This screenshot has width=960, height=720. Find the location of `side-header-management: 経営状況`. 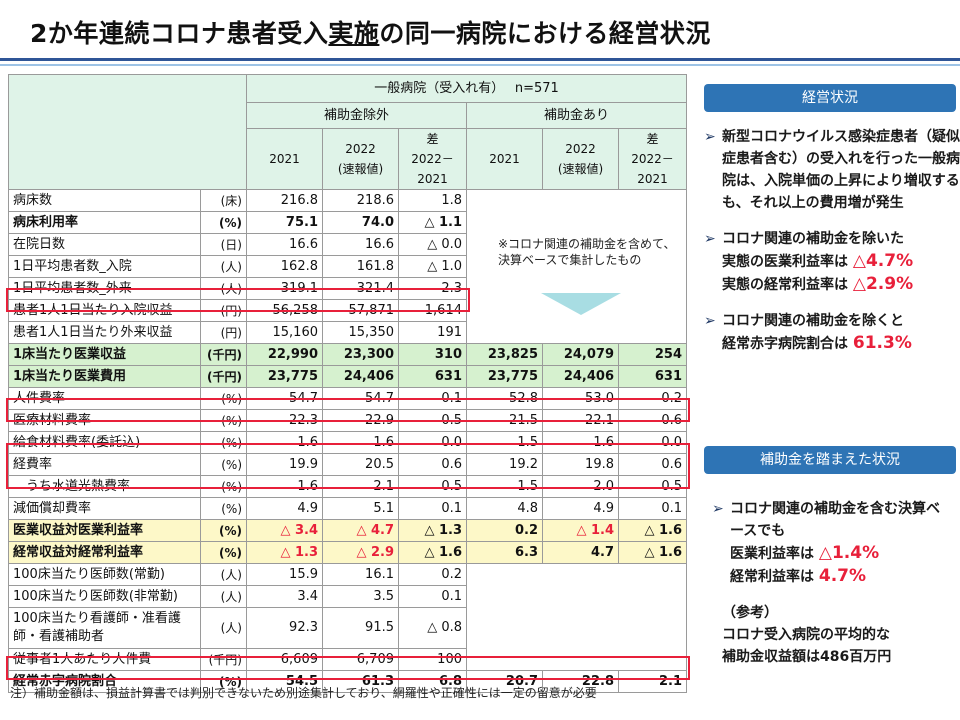

side-header-management: 経営状況 is located at coordinates (830, 98).